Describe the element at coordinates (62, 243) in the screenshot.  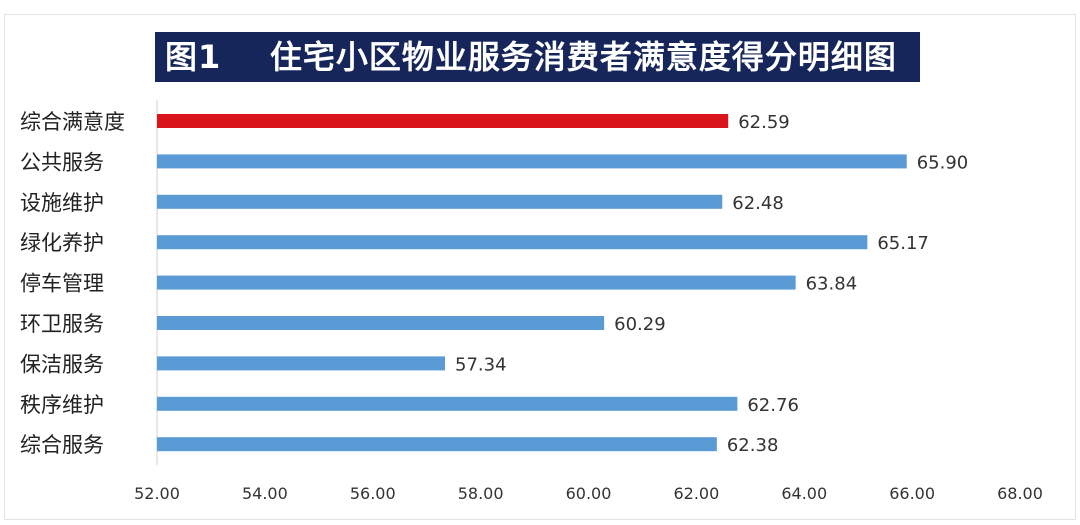
I see `category-label: 绿化养护` at that location.